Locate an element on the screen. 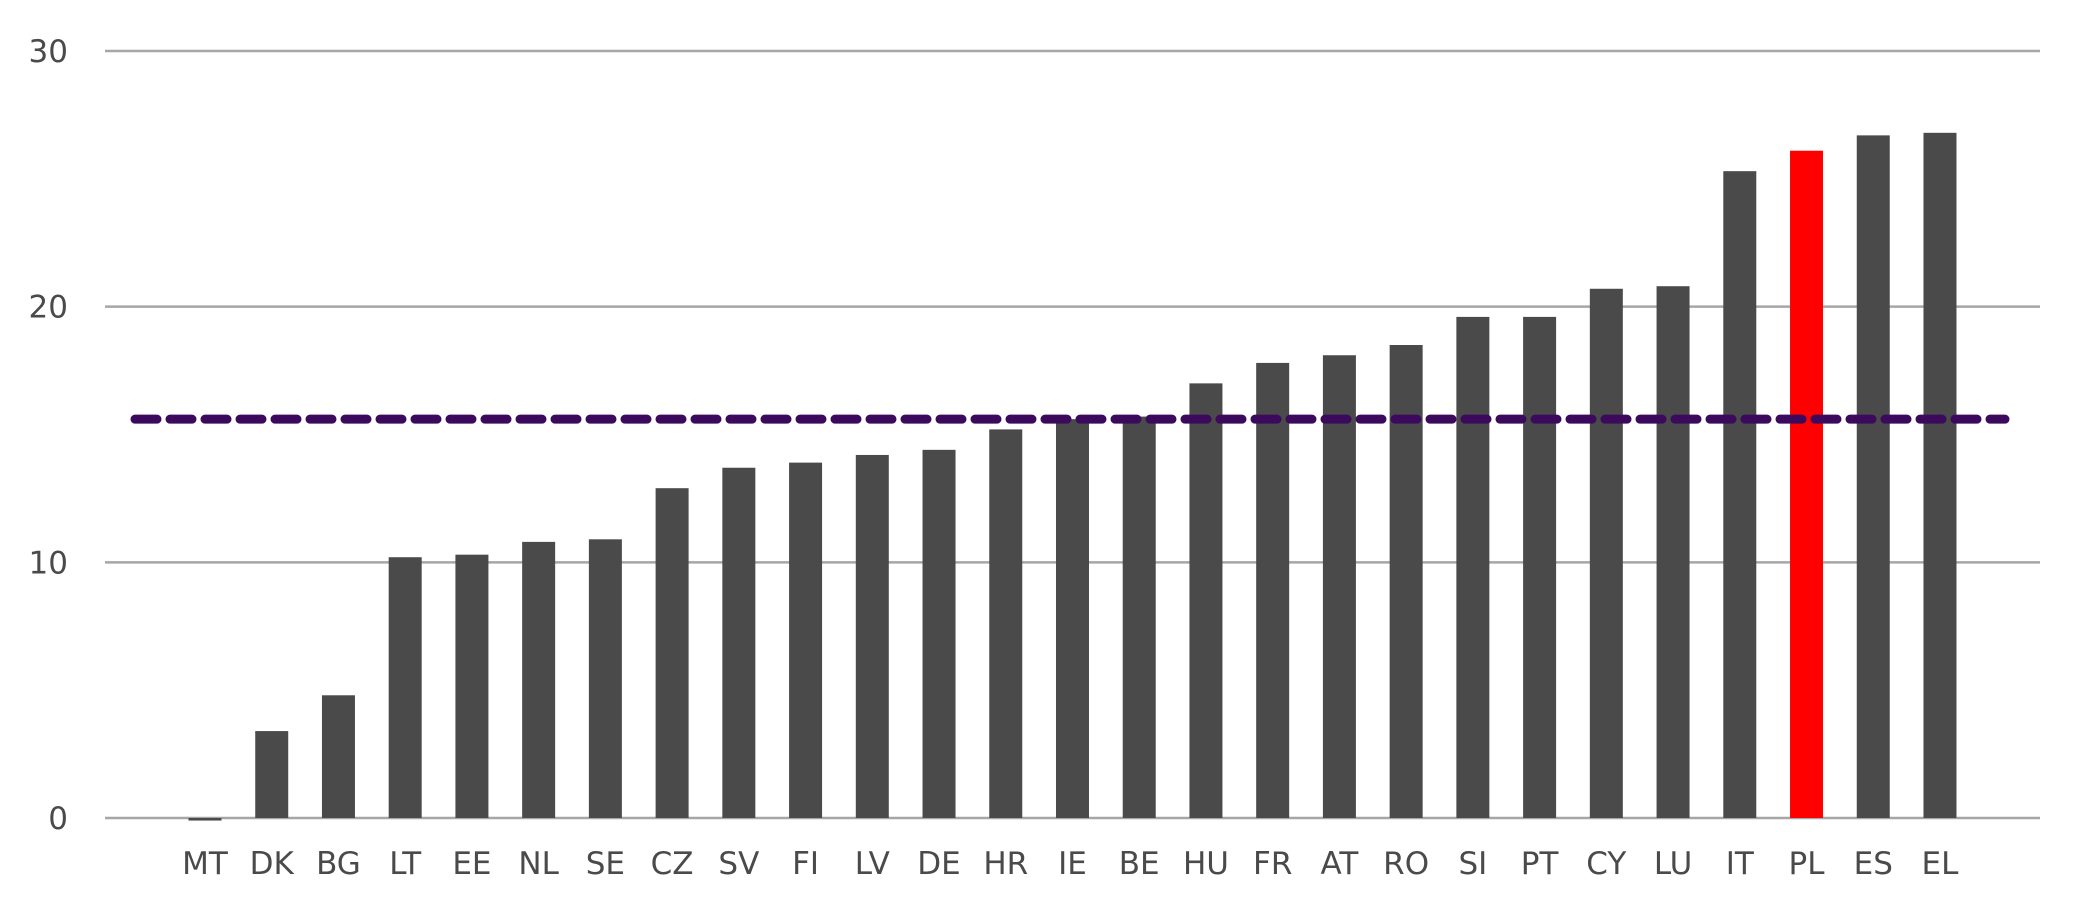 This screenshot has width=2082, height=912. x-tick-label: NL is located at coordinates (538, 864).